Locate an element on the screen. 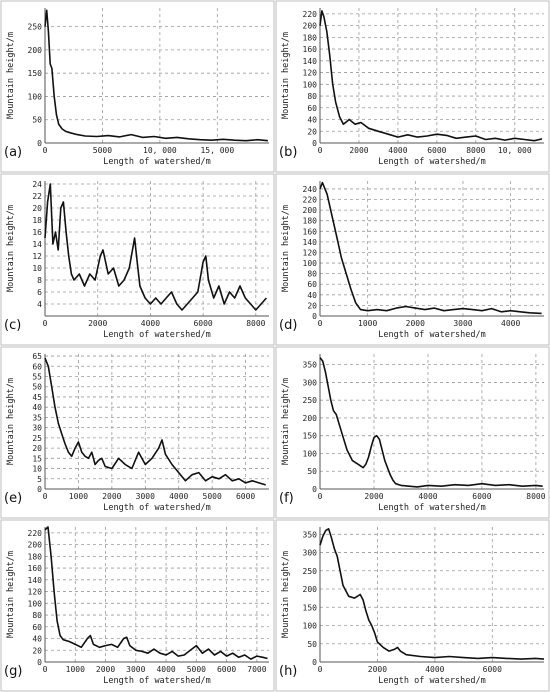 The image size is (550, 692). y-tick-label: 15 is located at coordinates (37, 458).